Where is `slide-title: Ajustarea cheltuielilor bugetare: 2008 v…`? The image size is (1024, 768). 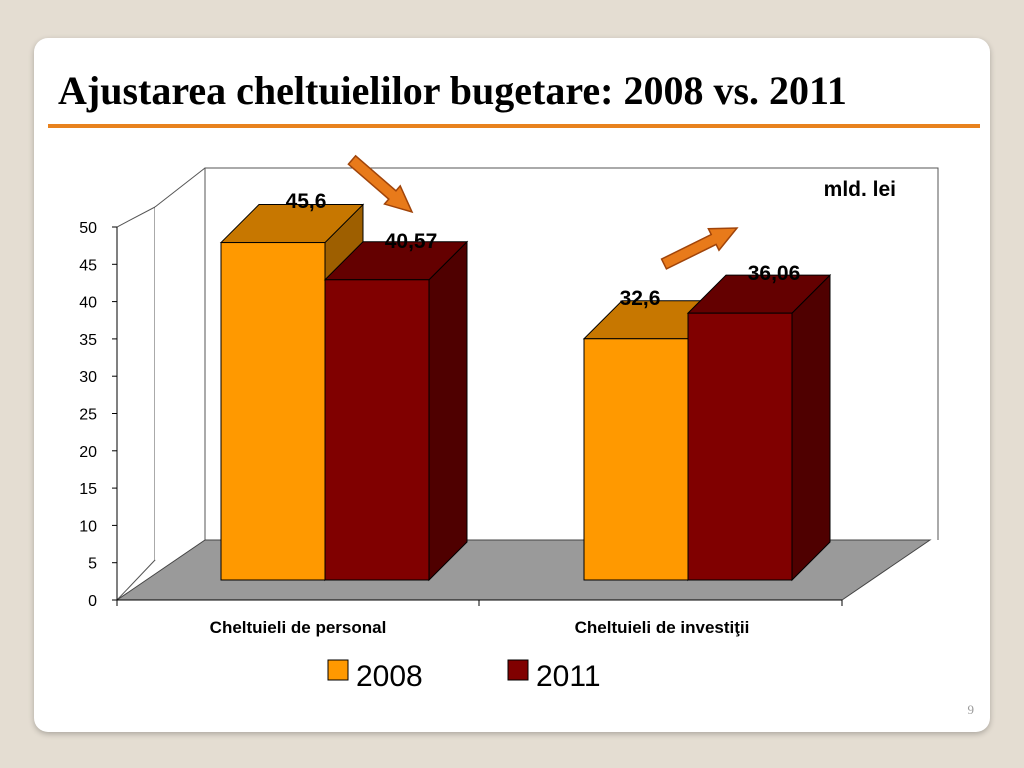 slide-title: Ajustarea cheltuielilor bugetare: 2008 v… is located at coordinates (452, 90).